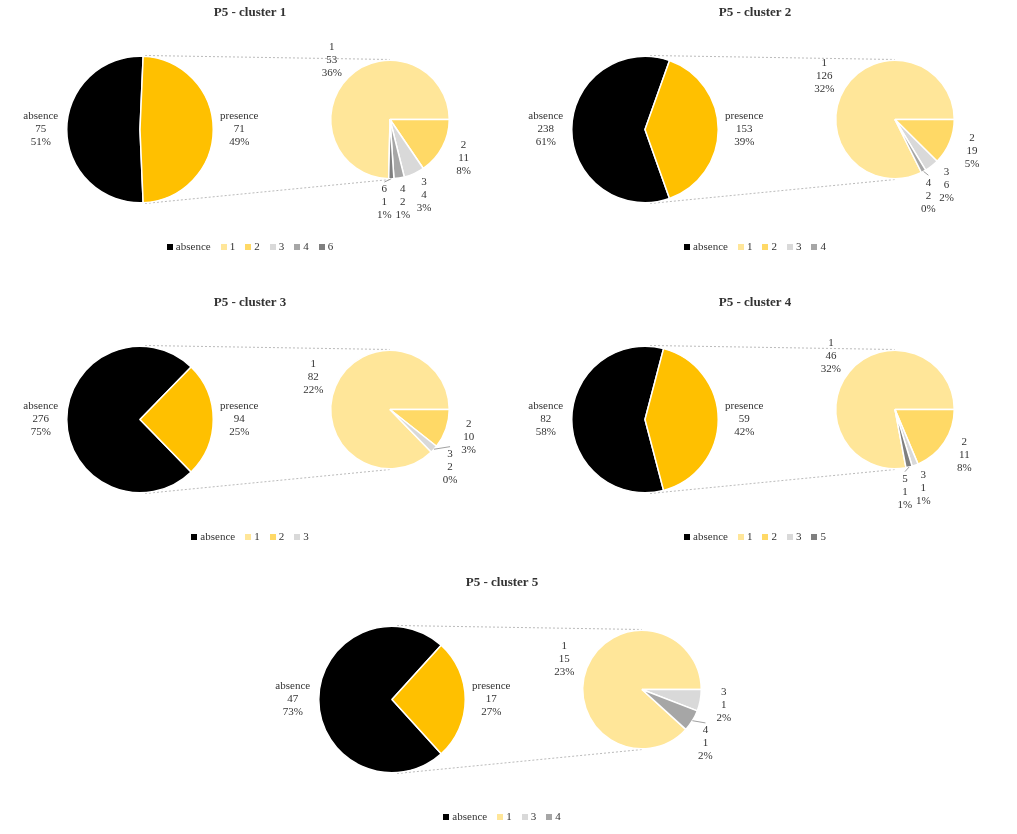 The image size is (1017, 834). Describe the element at coordinates (332, 58) in the screenshot. I see `data-label: 53` at that location.